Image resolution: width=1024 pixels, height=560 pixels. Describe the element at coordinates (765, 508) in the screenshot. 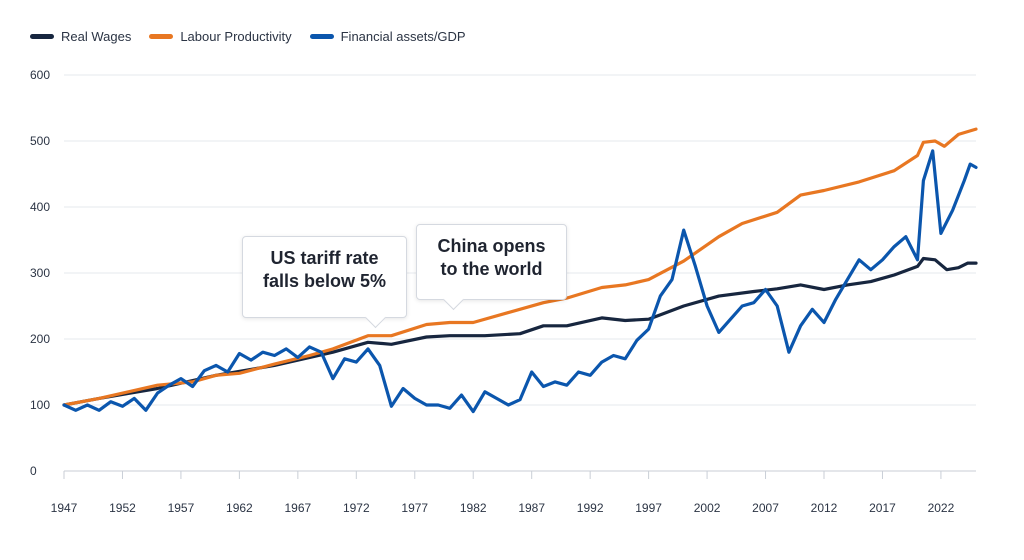

I see `x-tick-label: 2007` at that location.